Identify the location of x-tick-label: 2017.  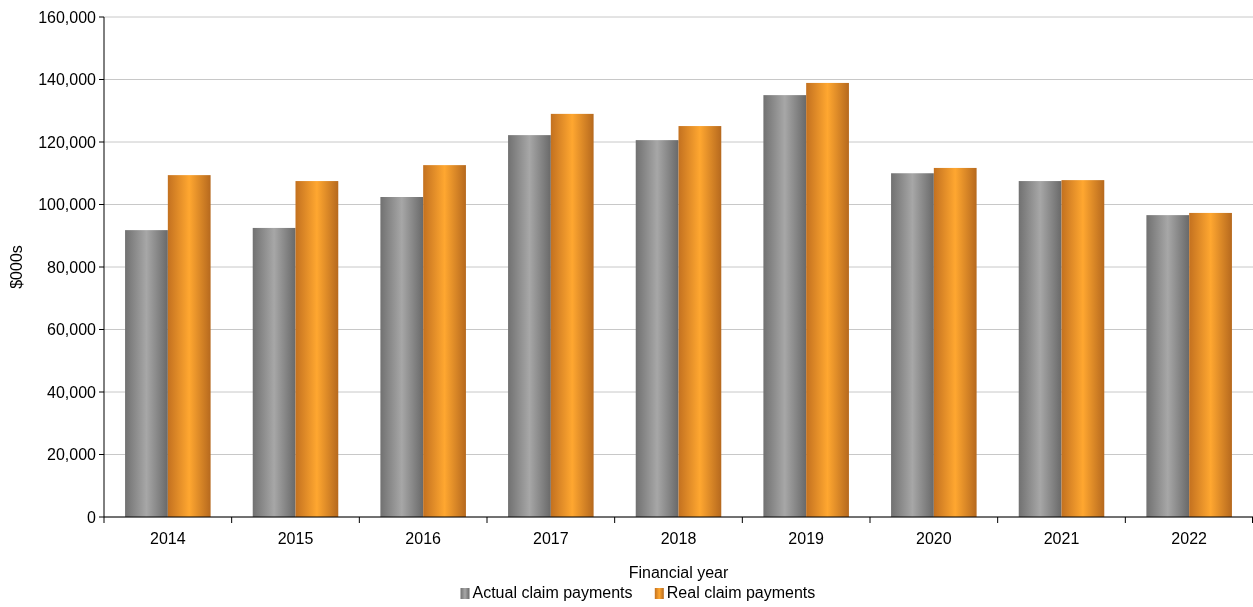
(551, 538).